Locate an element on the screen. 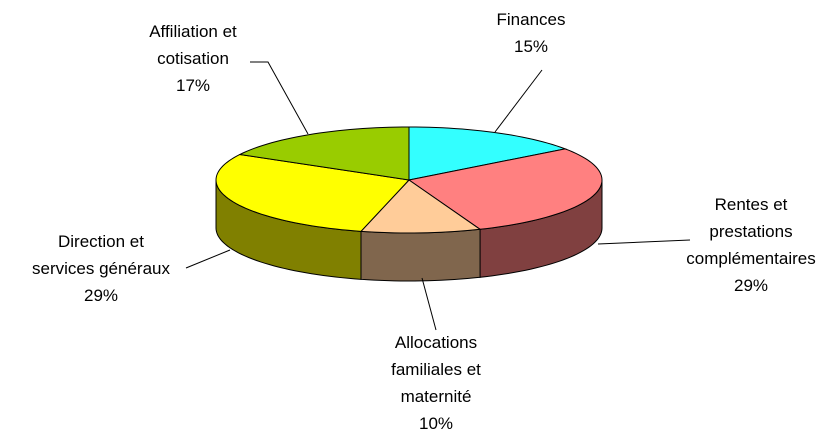 This screenshot has width=836, height=437. slice-label: Allocations familiales et maternité 10% is located at coordinates (436, 383).